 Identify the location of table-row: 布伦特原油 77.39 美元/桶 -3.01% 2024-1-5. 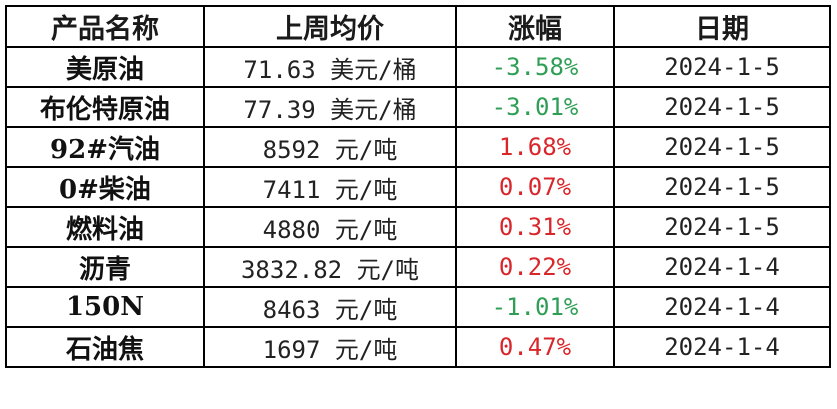
(418, 107).